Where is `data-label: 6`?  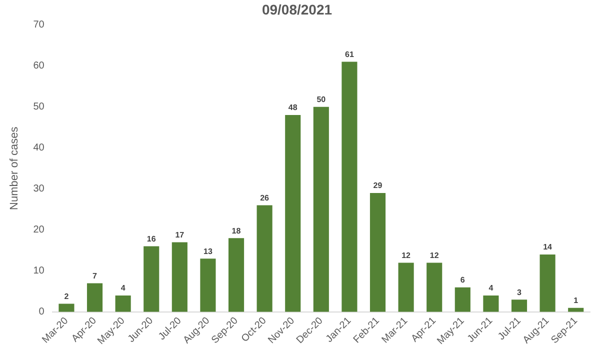
data-label: 6 is located at coordinates (463, 280).